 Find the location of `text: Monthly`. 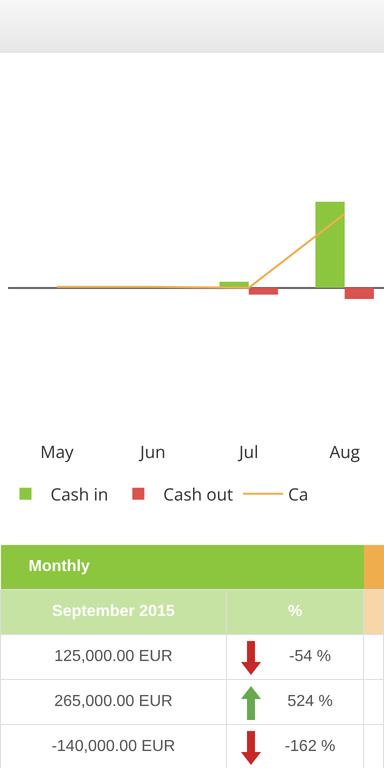

text: Monthly is located at coordinates (182, 567).